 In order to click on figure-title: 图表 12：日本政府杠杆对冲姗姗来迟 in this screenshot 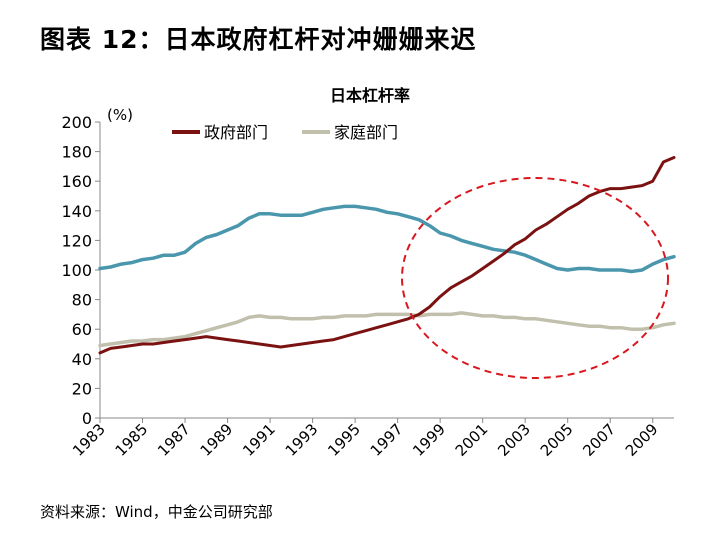, I will do `click(258, 39)`.